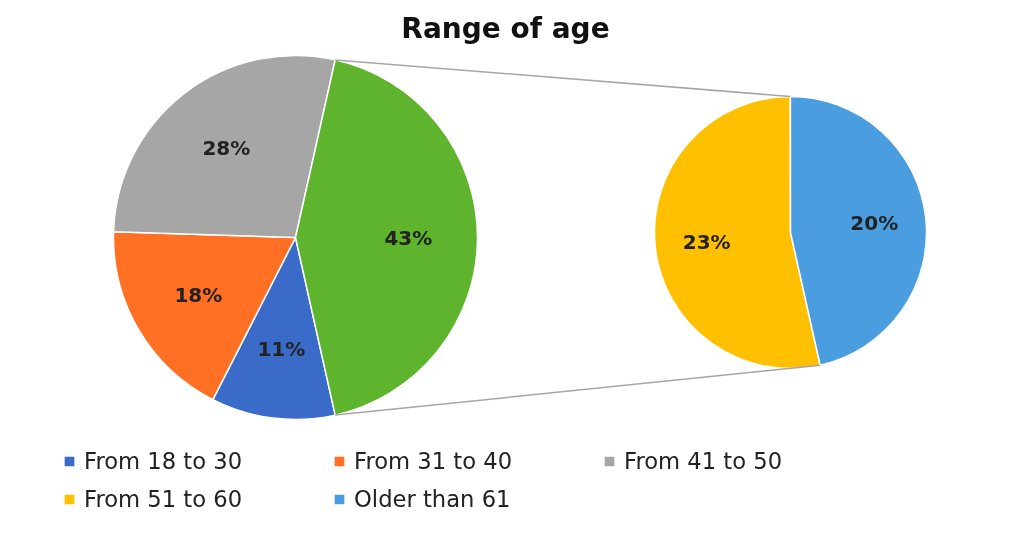 Image resolution: width=1023 pixels, height=534 pixels. Describe the element at coordinates (164, 499) in the screenshot. I see `legend-label: From 51 to 60` at that location.